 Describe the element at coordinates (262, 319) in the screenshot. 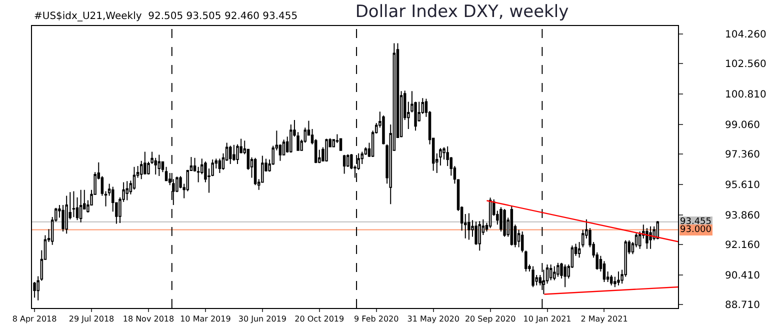

I see `x-tick-label: 30 Jun 2019` at that location.